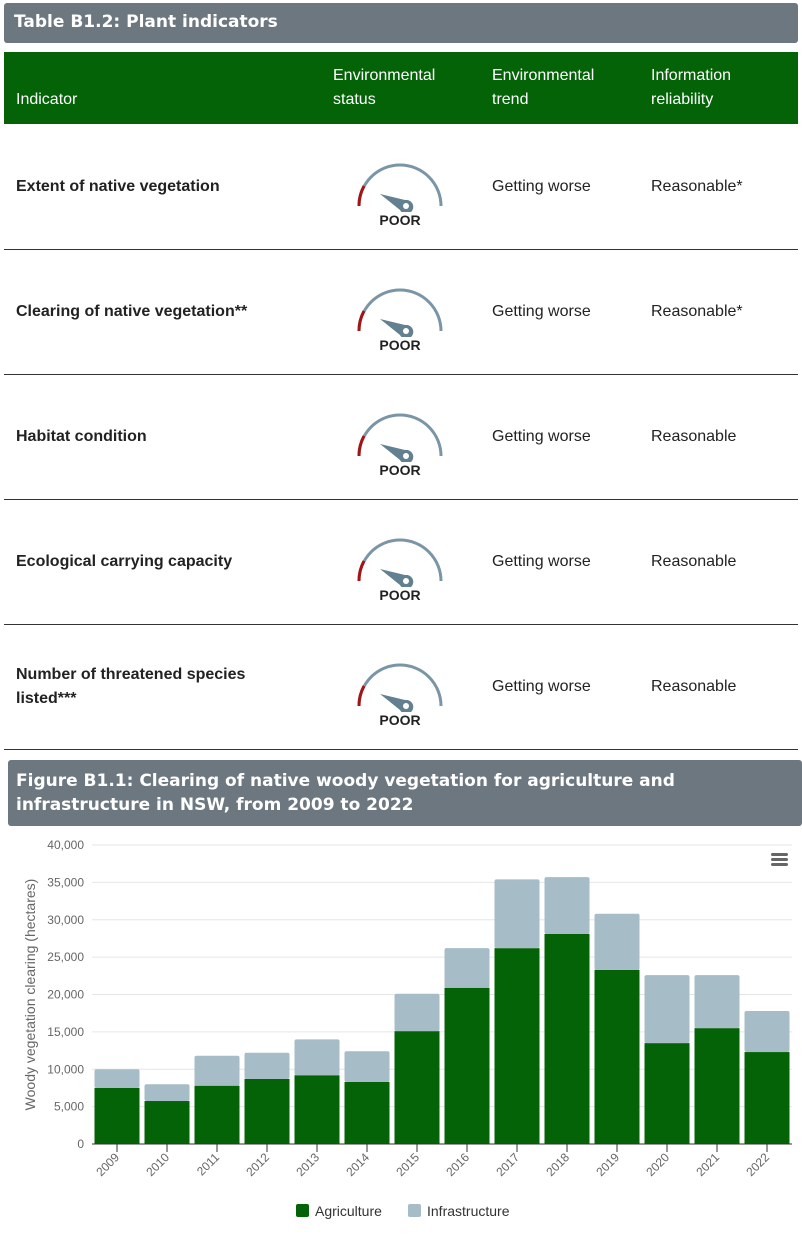 This screenshot has width=802, height=1239. I want to click on legend-item-agriculture: Agriculture, so click(339, 1211).